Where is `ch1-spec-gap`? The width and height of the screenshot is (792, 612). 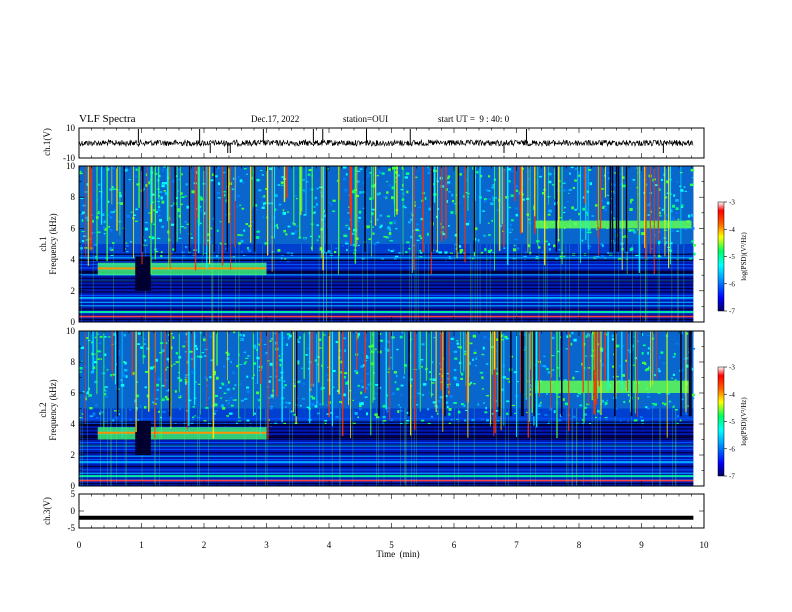 ch1-spec-gap is located at coordinates (143, 273).